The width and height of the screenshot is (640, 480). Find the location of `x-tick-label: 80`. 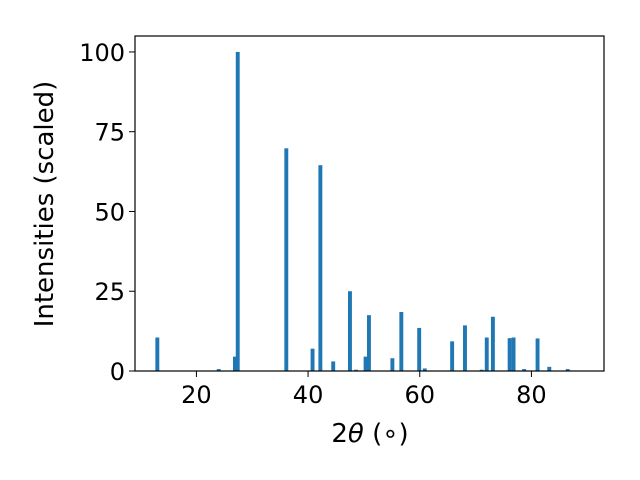

x-tick-label: 80 is located at coordinates (531, 395).